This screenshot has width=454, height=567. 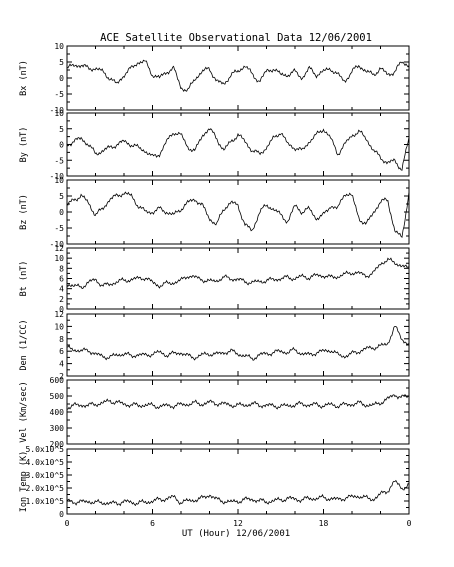 I want to click on y-axis-label: Vel (Km/sec), so click(x=24, y=411).